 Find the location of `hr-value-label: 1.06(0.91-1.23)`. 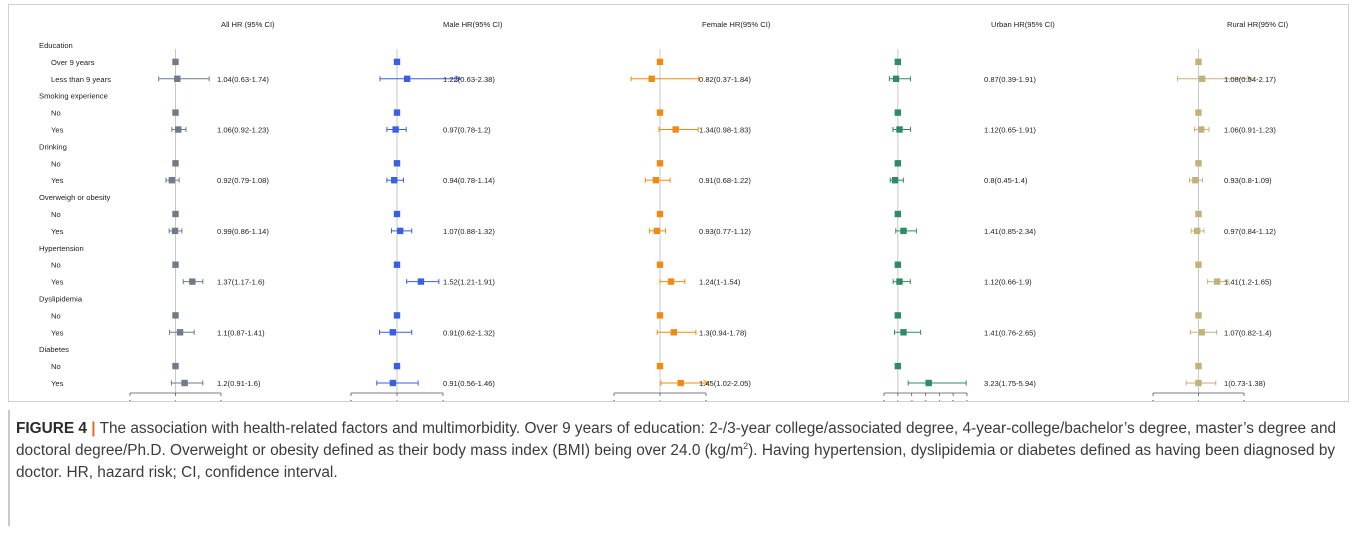

hr-value-label: 1.06(0.91-1.23) is located at coordinates (1250, 130).